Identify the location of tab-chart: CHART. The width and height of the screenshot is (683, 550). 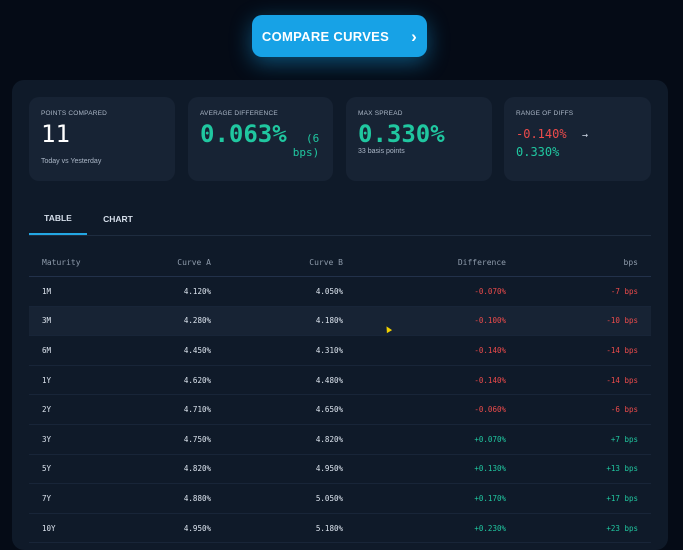
(118, 218).